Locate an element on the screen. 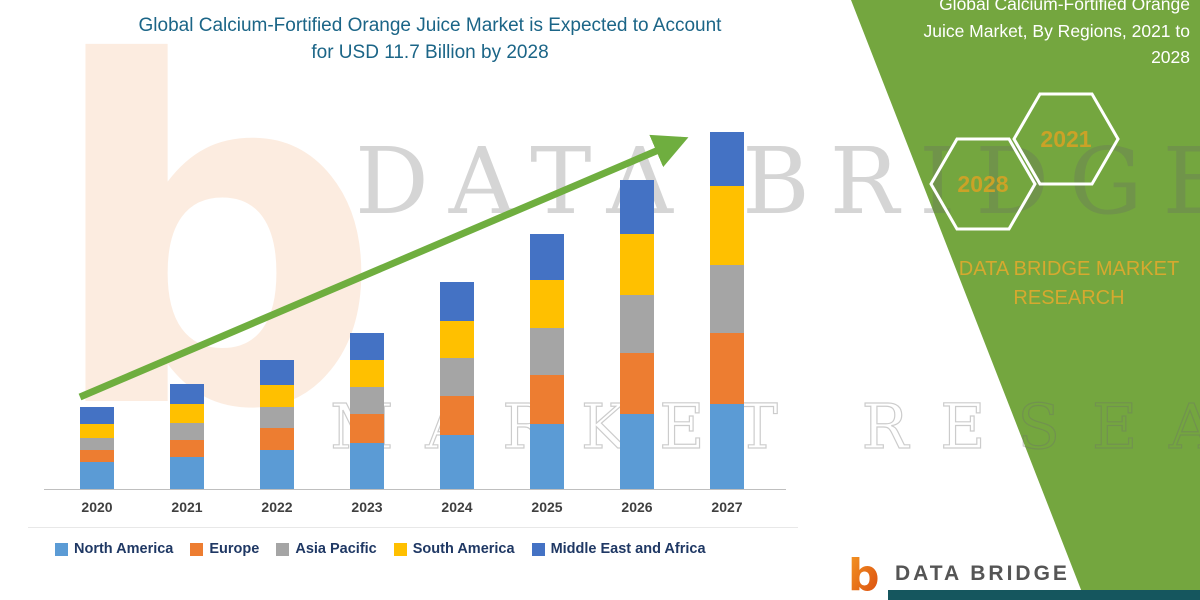  legend-label-asia-pacific: Asia Pacific is located at coordinates (336, 549).